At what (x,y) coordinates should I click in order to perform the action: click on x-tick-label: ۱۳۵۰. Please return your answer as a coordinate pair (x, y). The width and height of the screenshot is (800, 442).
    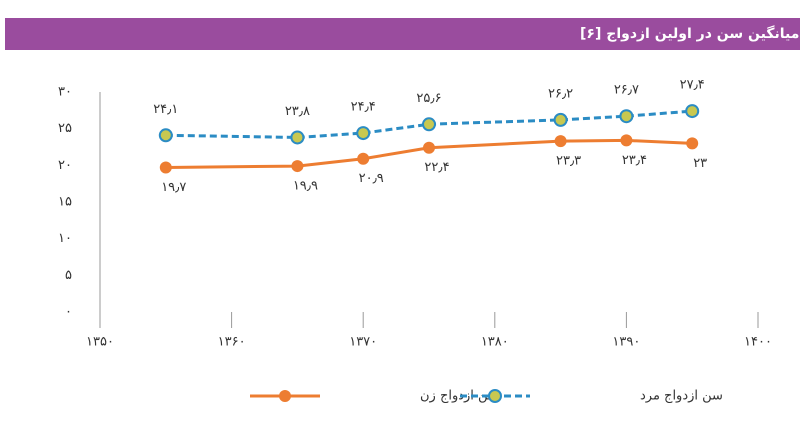
    Looking at the image, I should click on (100, 342).